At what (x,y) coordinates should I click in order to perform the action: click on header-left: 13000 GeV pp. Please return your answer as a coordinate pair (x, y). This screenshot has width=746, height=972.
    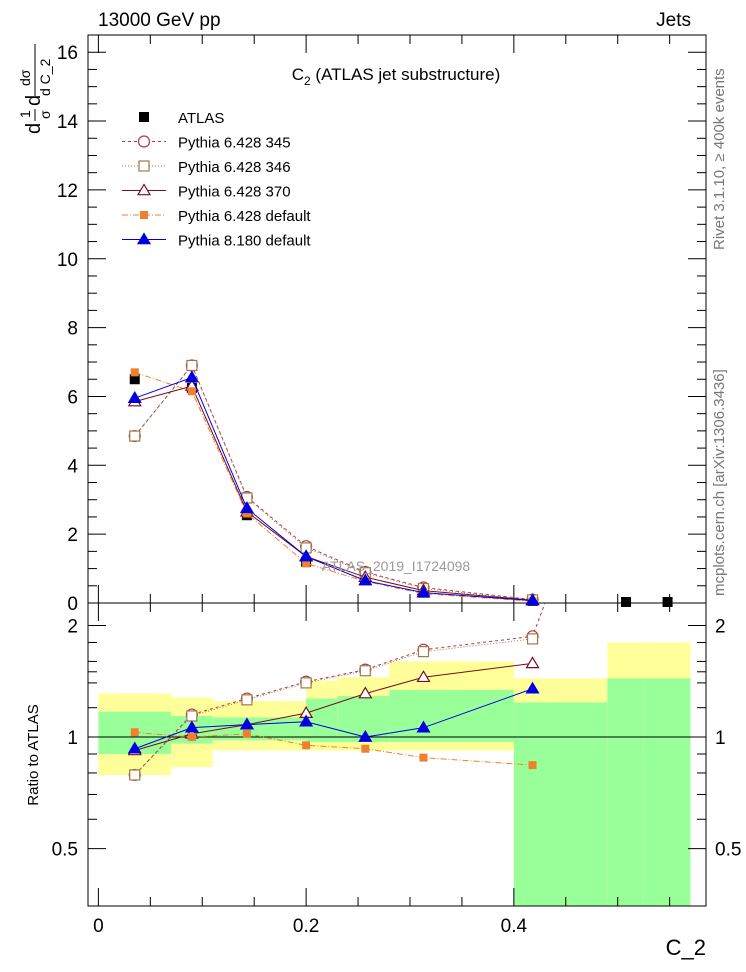
    Looking at the image, I should click on (159, 20).